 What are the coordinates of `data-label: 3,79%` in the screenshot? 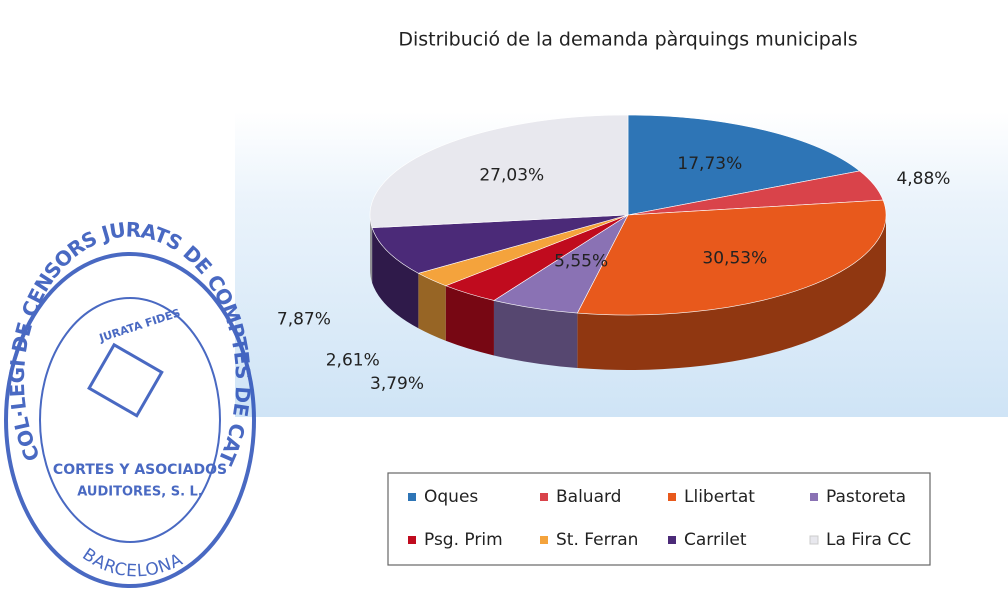 It's located at (397, 384).